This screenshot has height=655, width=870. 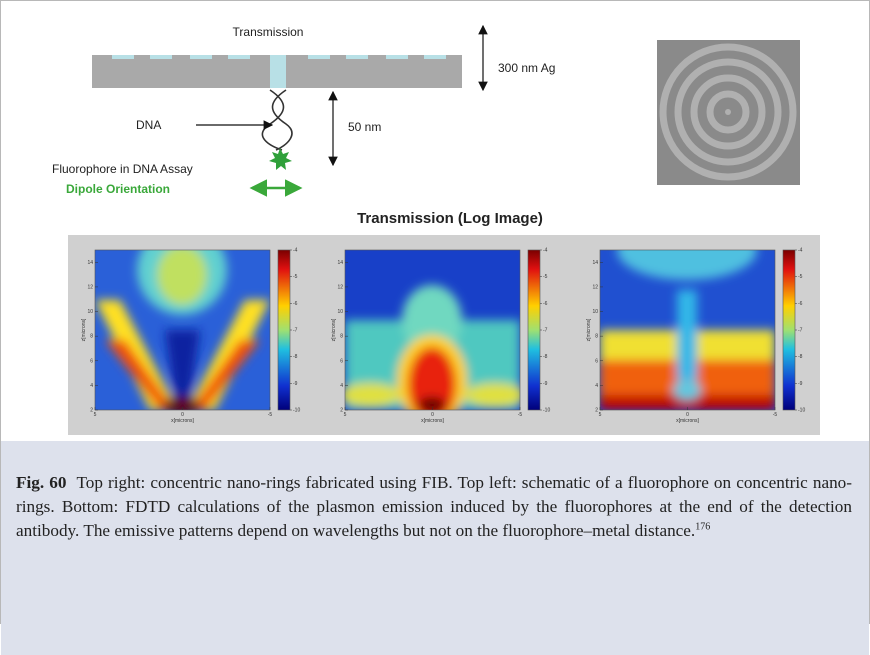 I want to click on fluorophore, so click(x=280, y=159).